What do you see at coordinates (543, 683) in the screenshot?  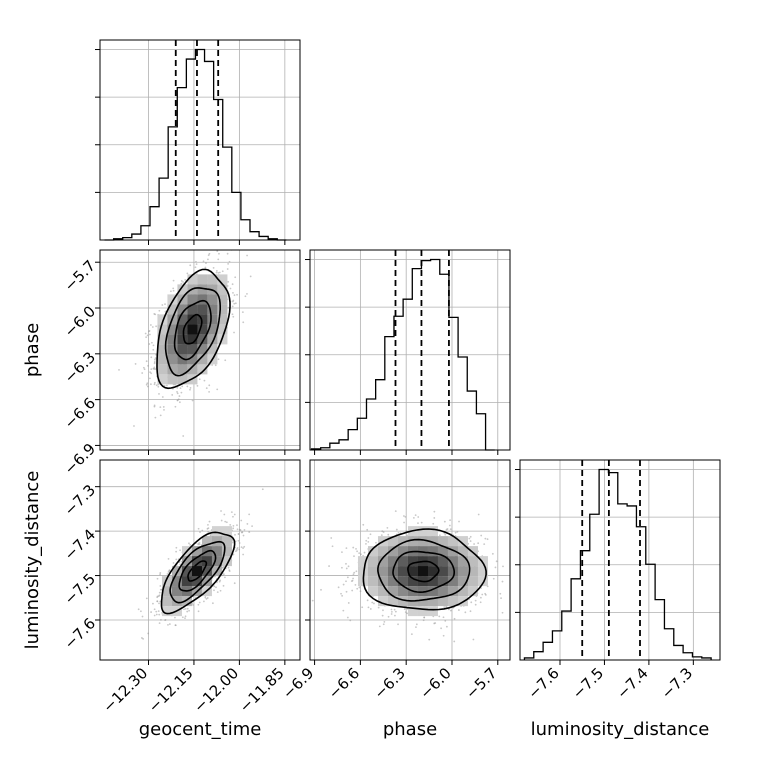 I see `x-tick-label: −7.6` at bounding box center [543, 683].